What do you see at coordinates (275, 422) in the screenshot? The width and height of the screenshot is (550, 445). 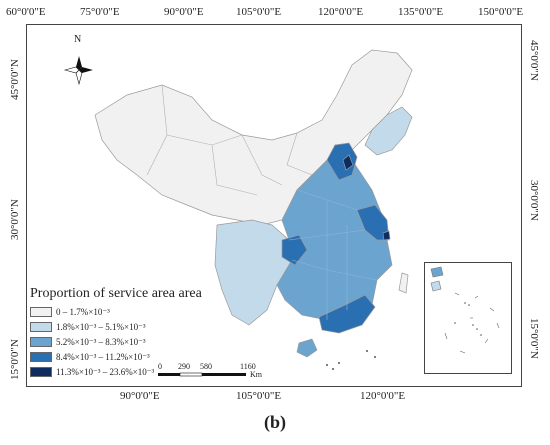 I see `panel-label: (b)` at bounding box center [275, 422].